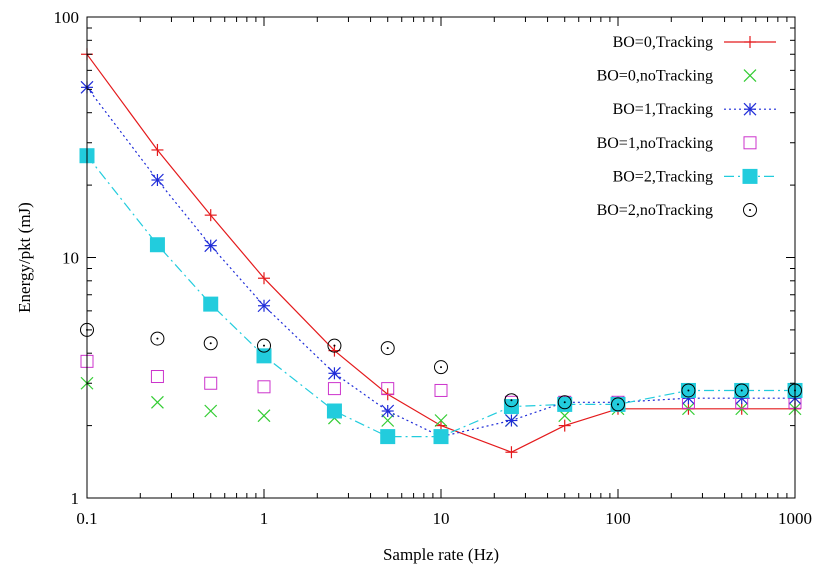  I want to click on x-tick-label: 0.1, so click(86, 518).